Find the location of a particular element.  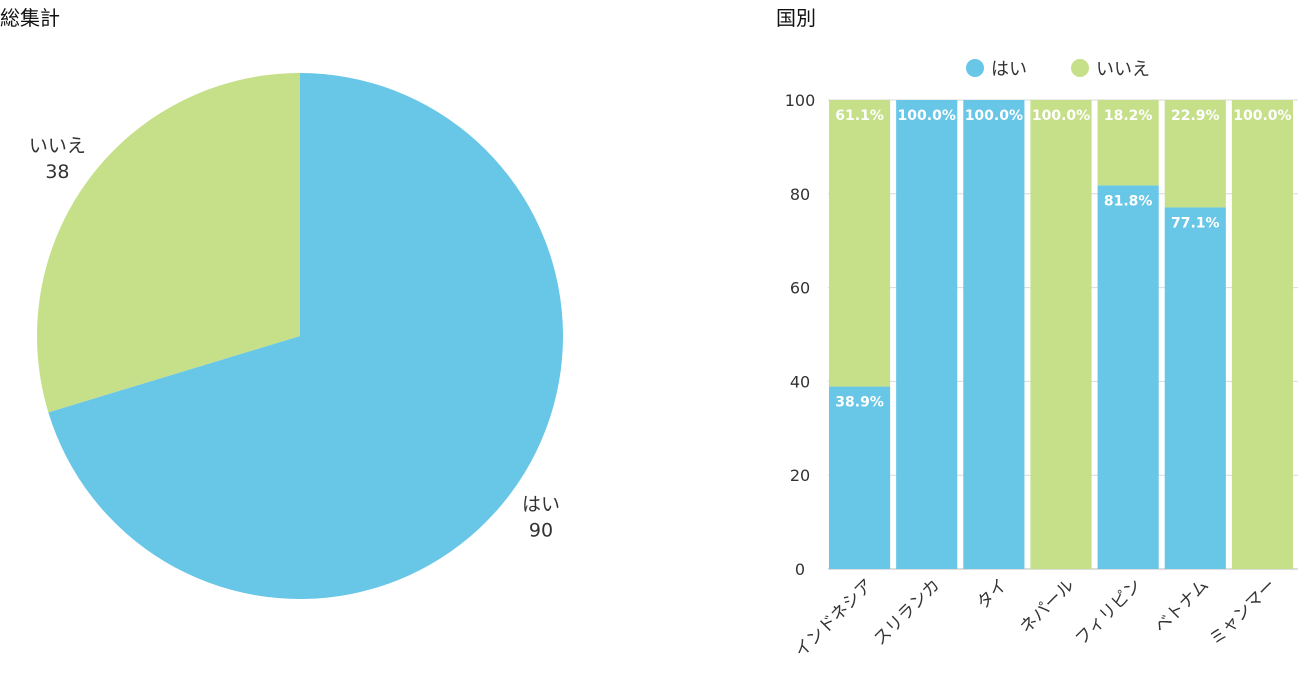

x-category-label: インドネシア is located at coordinates (834, 618).